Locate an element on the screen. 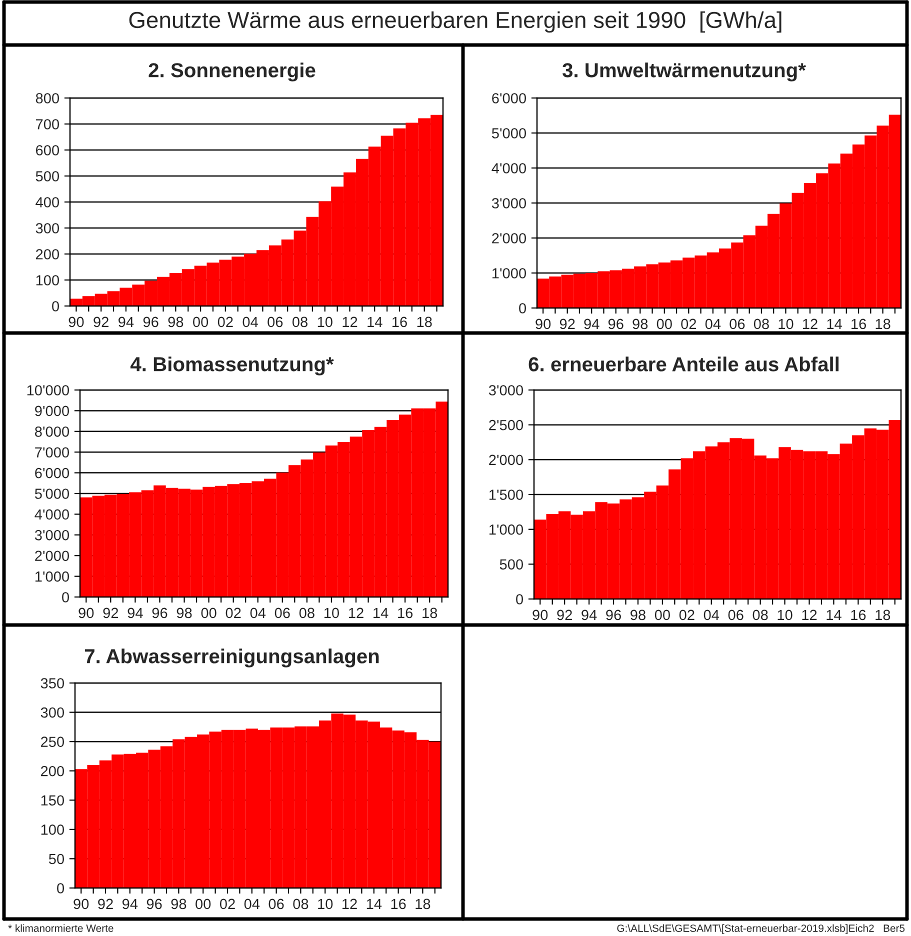 This screenshot has height=936, width=911. y-tick-label: 300 is located at coordinates (52, 712).